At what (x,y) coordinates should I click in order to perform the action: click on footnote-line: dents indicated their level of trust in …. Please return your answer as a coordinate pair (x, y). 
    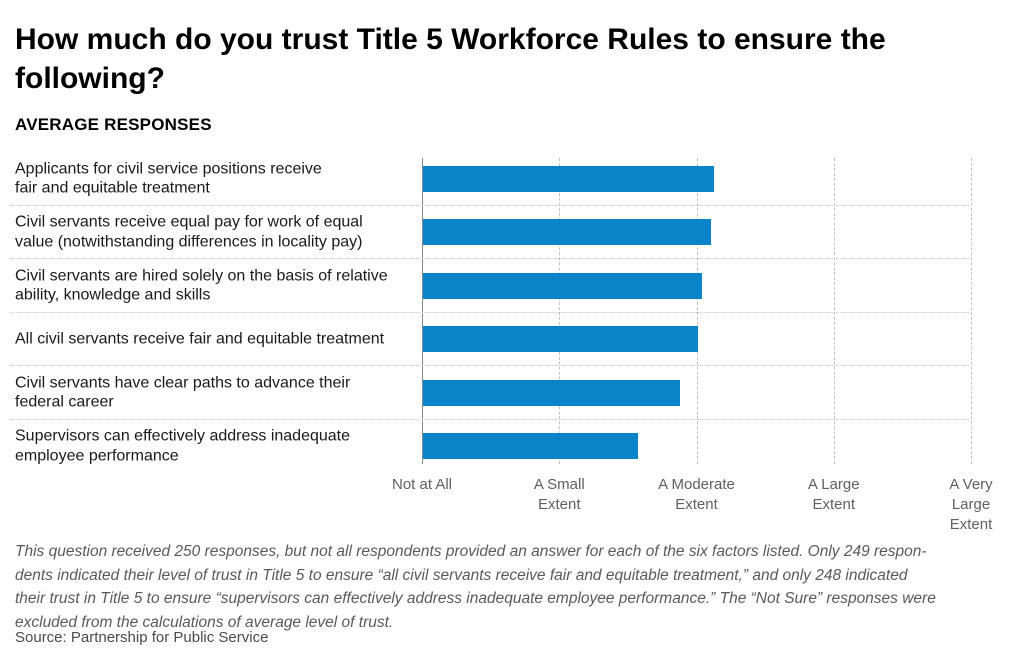
    Looking at the image, I should click on (461, 575).